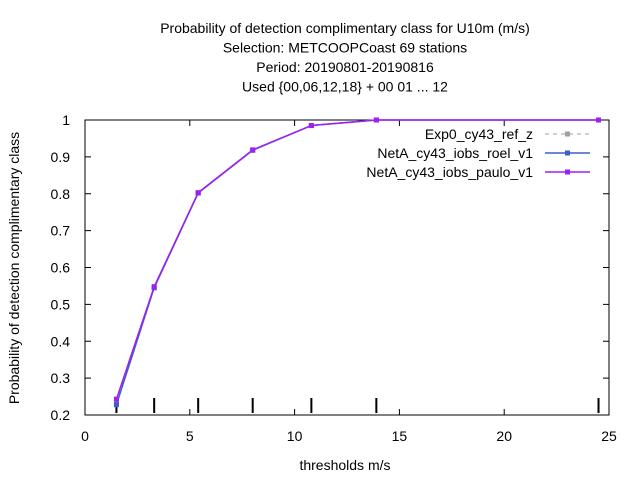 This screenshot has width=640, height=480. I want to click on legend-entry-label: NetA_cy43_iobs_roel_v1, so click(455, 153).